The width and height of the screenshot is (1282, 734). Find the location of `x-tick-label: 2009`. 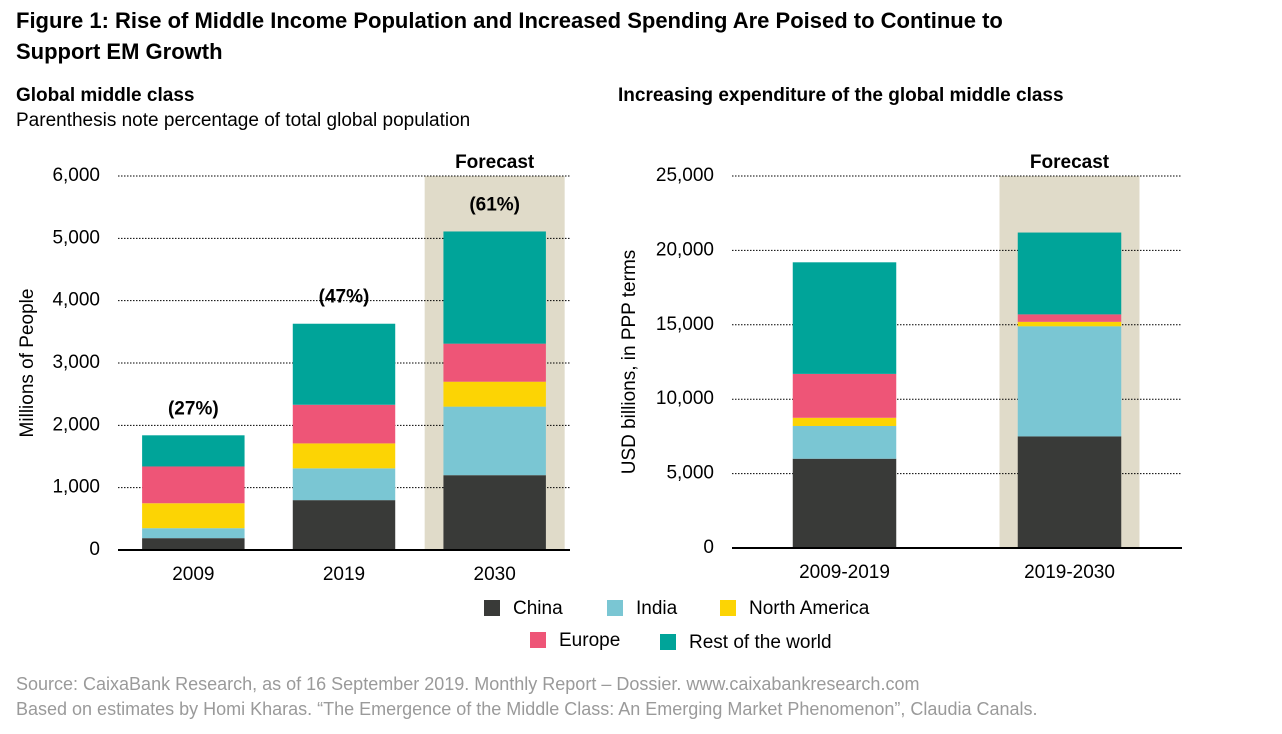

x-tick-label: 2009 is located at coordinates (193, 574).